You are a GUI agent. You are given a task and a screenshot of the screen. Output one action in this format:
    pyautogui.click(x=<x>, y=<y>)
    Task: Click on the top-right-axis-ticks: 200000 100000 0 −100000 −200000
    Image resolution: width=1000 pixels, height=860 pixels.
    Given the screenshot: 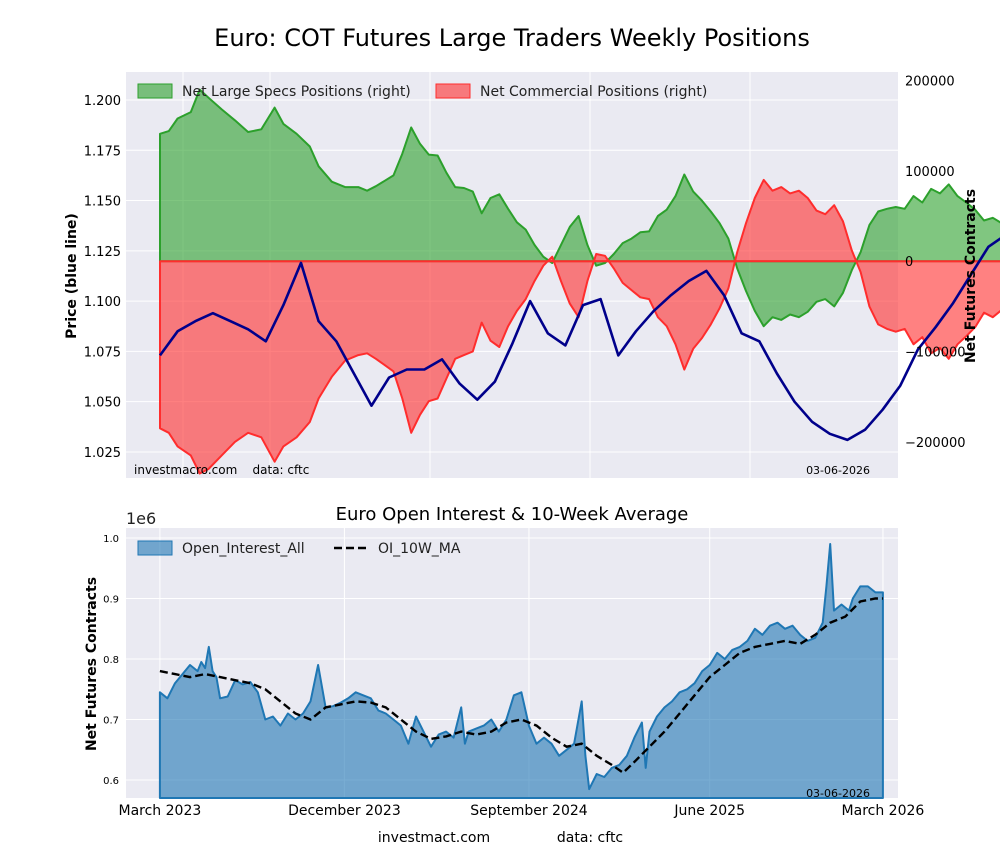 What is the action you would take?
    pyautogui.click(x=935, y=263)
    